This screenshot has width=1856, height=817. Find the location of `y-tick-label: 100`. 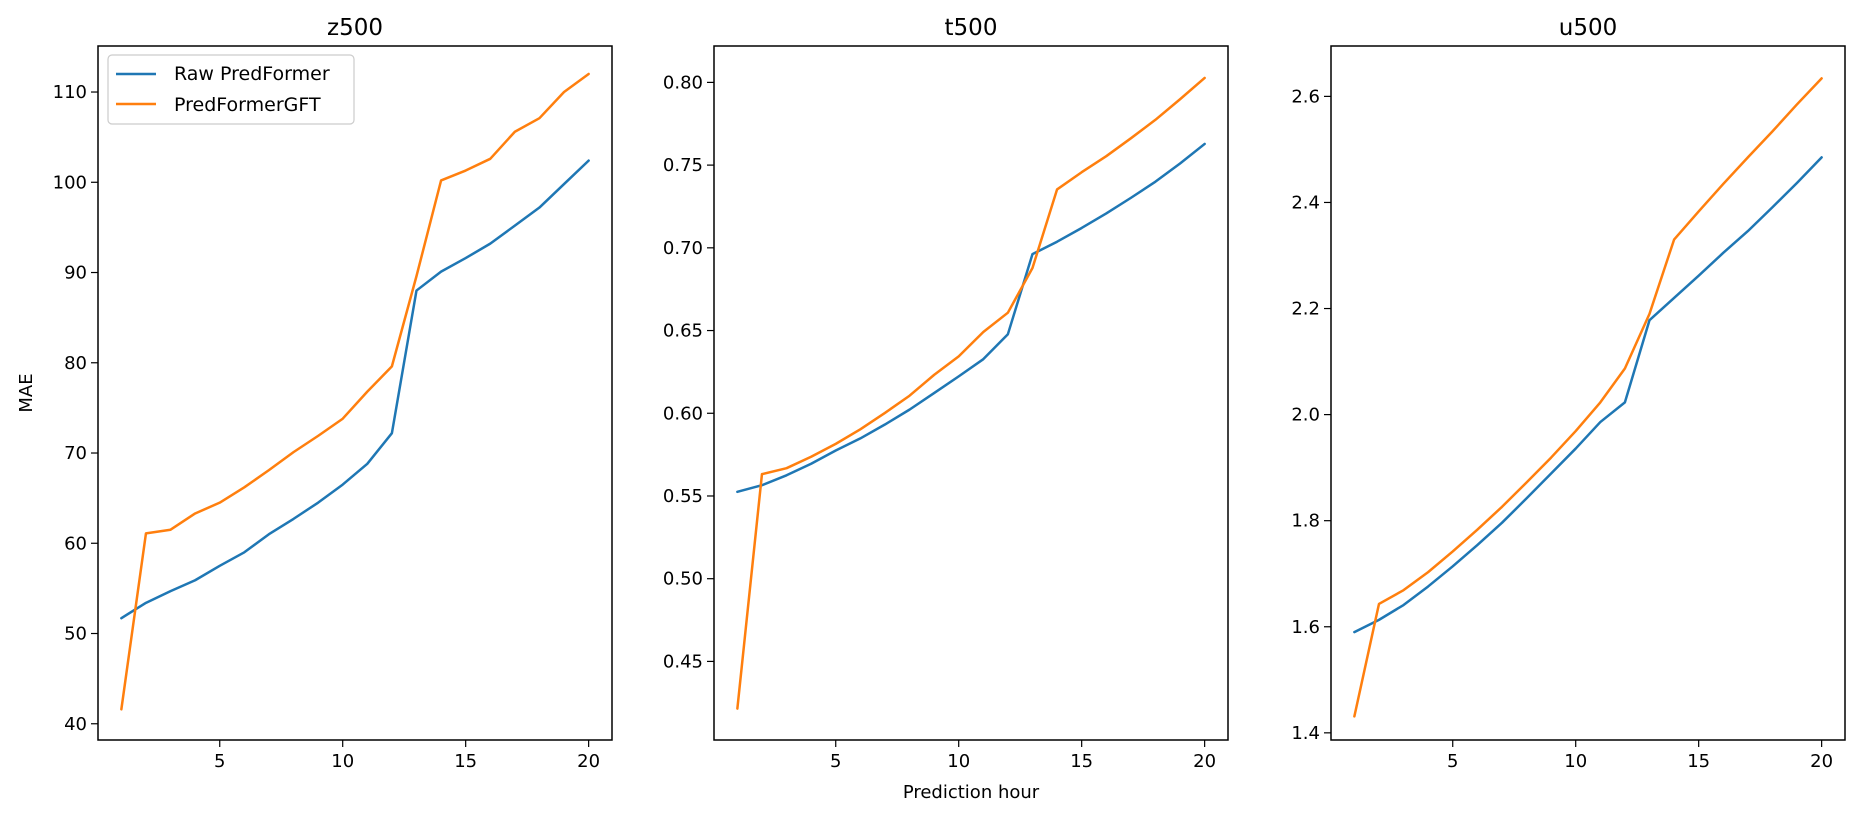

y-tick-label: 100 is located at coordinates (70, 182).